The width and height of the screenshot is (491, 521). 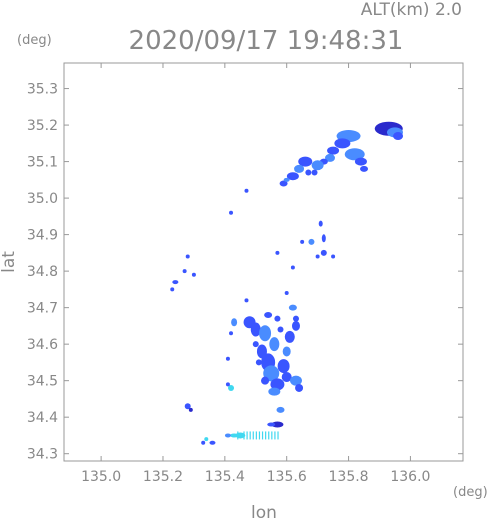 What do you see at coordinates (470, 492) in the screenshot?
I see `x-unit-label: (deg)` at bounding box center [470, 492].